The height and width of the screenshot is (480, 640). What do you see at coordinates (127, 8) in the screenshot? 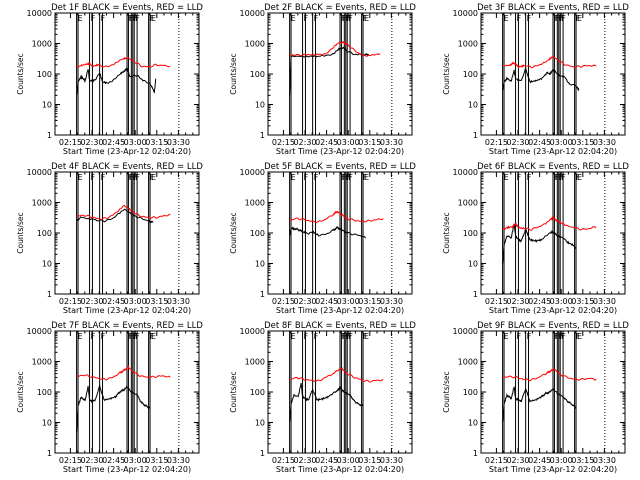
I see `panel-title: Det 1F BLACK = Events, RED = LLD` at bounding box center [127, 8].